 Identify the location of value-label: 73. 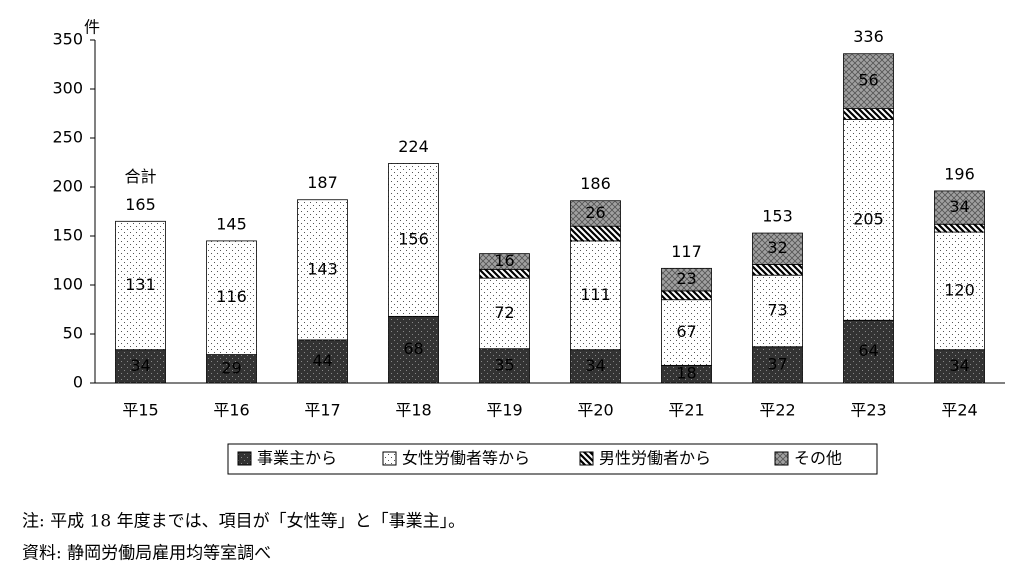
(777, 309).